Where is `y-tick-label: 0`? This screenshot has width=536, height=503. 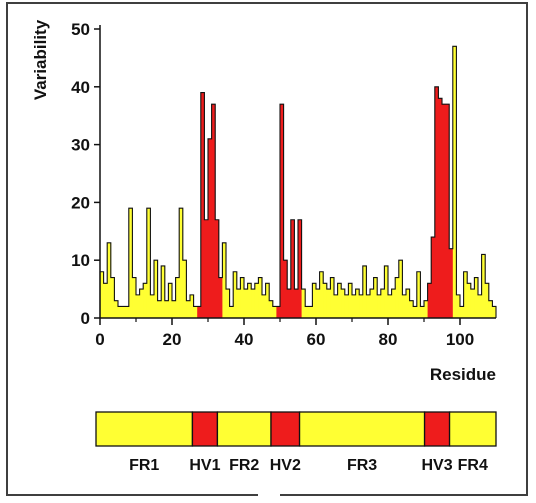
y-tick-label: 0 is located at coordinates (85, 318).